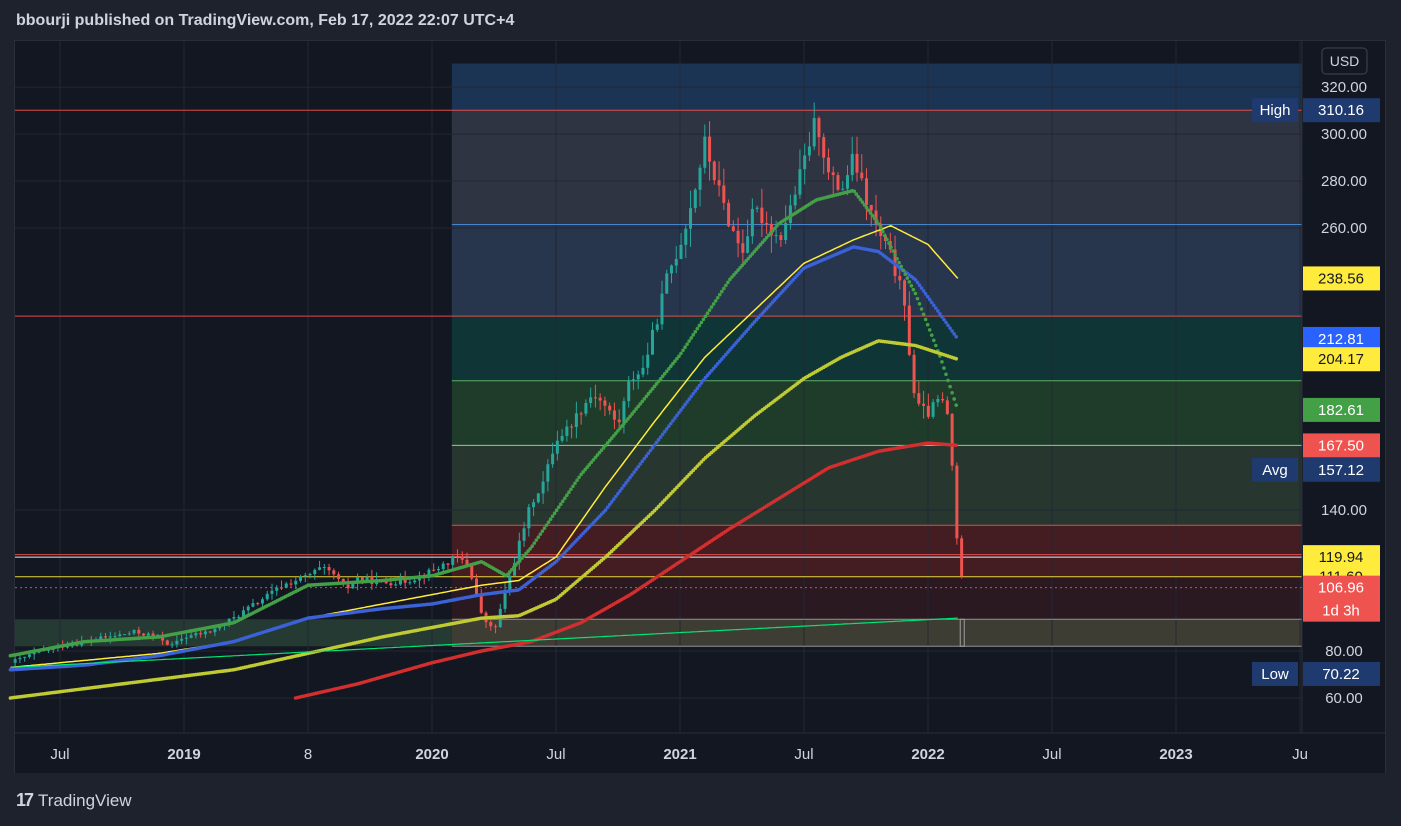  I want to click on zone-red, so click(877, 551).